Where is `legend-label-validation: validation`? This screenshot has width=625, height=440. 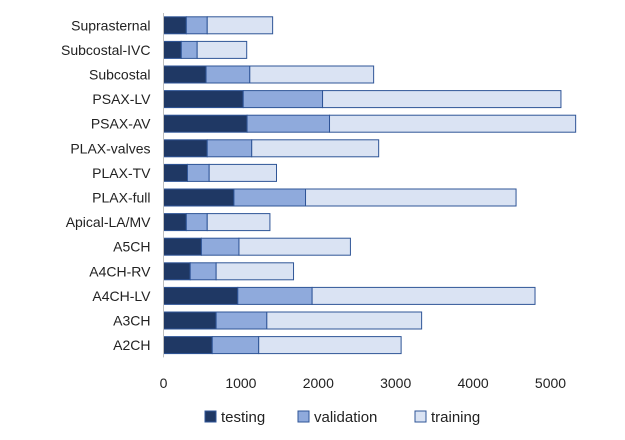 legend-label-validation: validation is located at coordinates (345, 417).